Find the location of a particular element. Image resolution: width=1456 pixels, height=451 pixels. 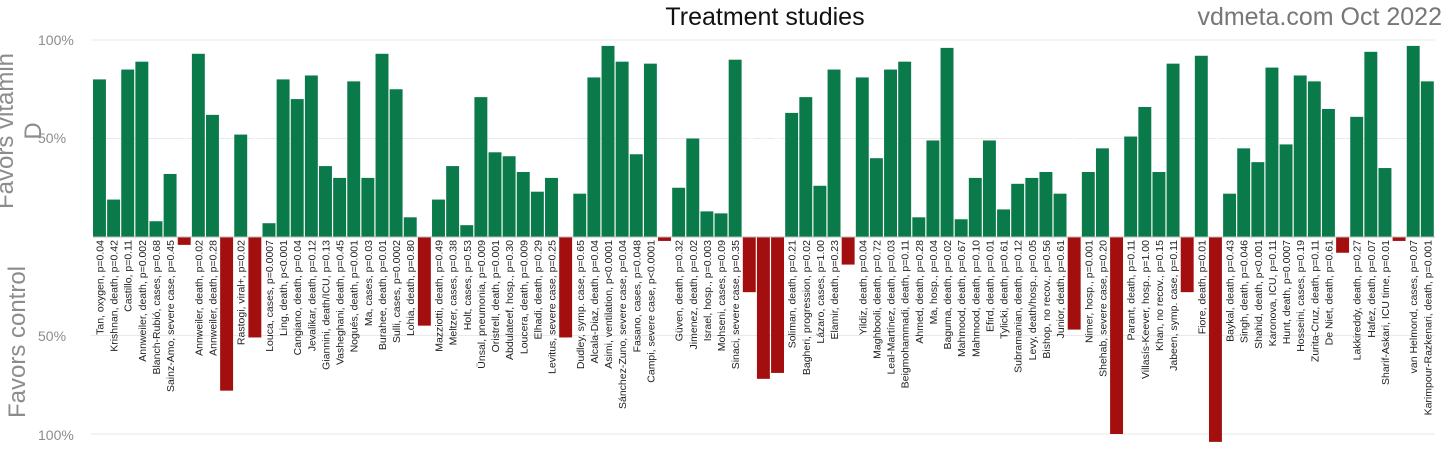

source-credit: vdmeta.com Oct 2022 is located at coordinates (1319, 17).